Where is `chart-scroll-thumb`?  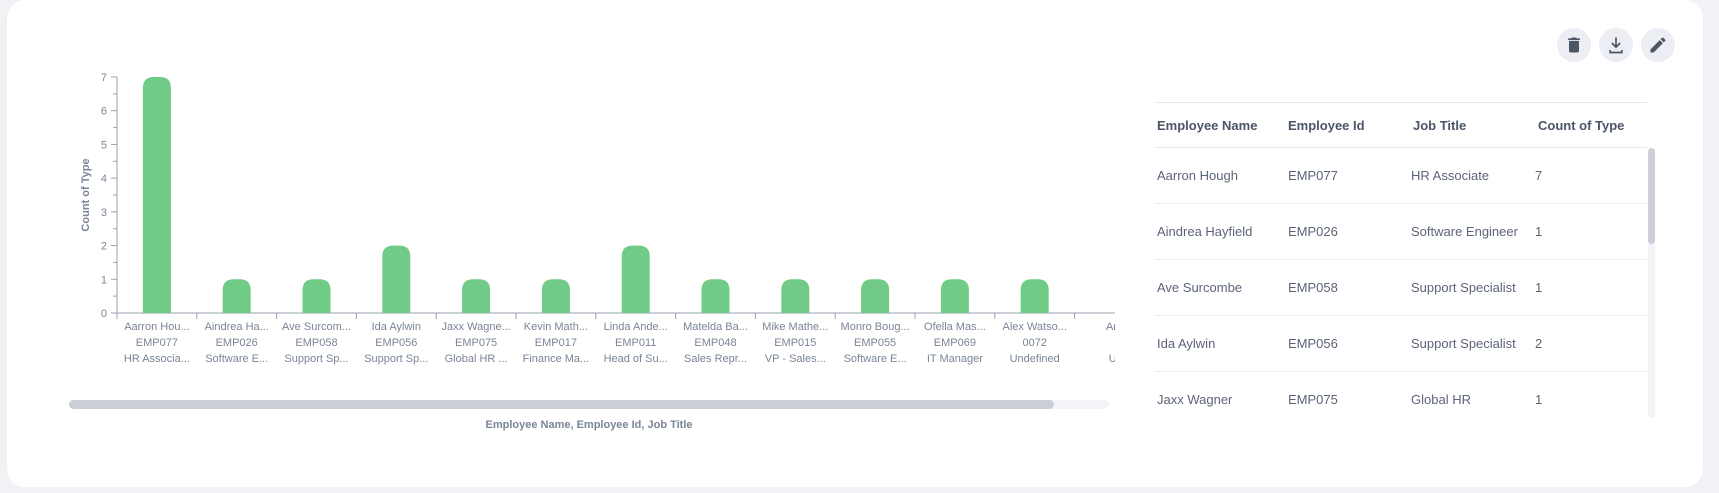
chart-scroll-thumb is located at coordinates (561, 404).